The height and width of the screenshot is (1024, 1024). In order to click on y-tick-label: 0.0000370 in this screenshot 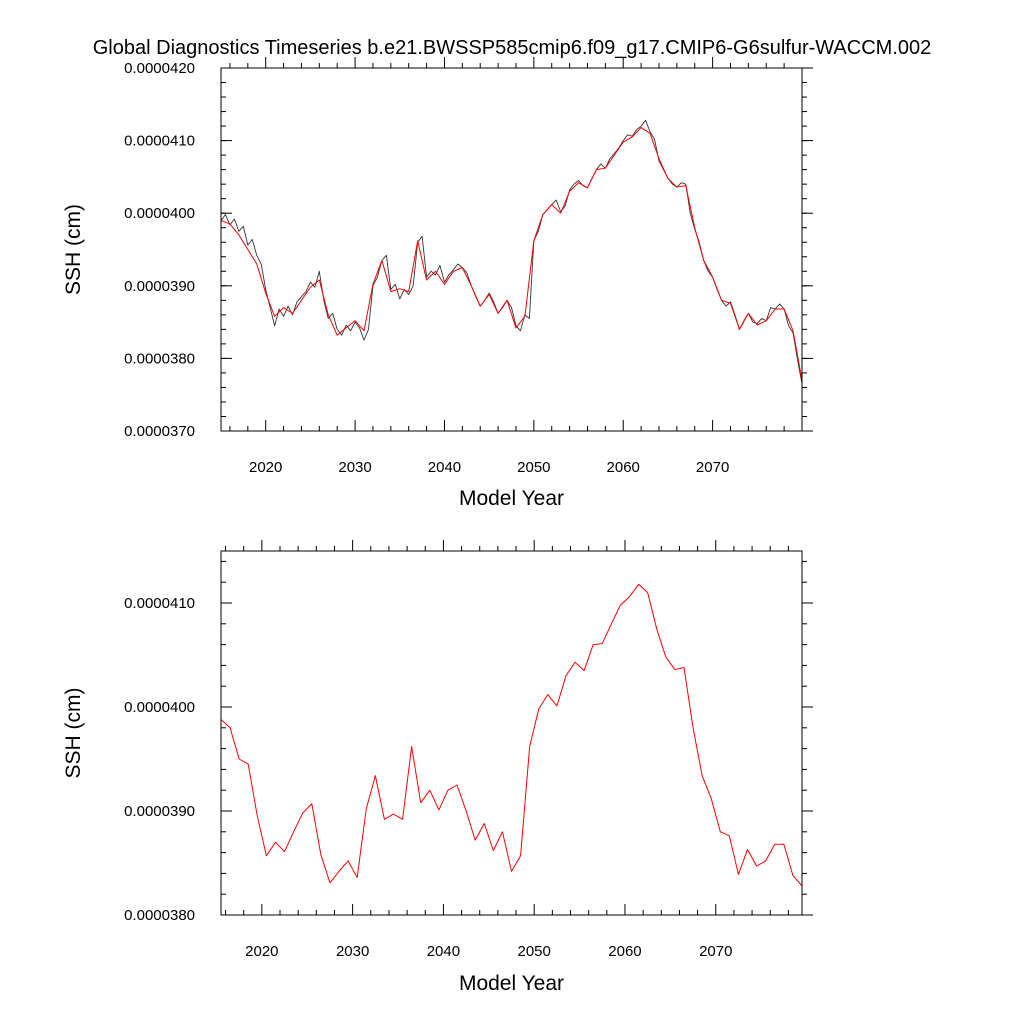, I will do `click(159, 431)`.